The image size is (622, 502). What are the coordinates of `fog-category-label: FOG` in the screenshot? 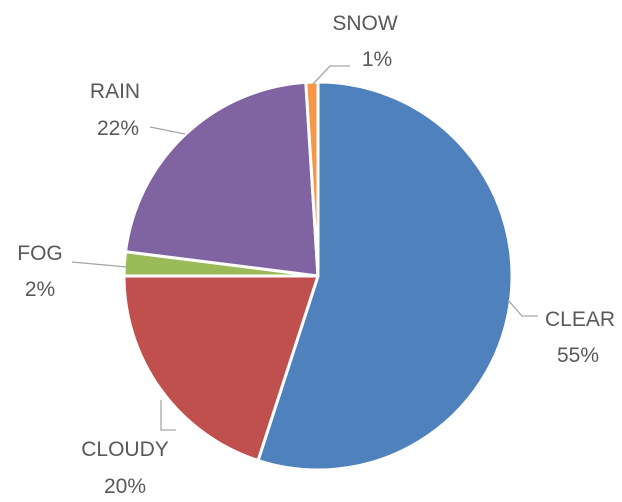 It's located at (40, 253).